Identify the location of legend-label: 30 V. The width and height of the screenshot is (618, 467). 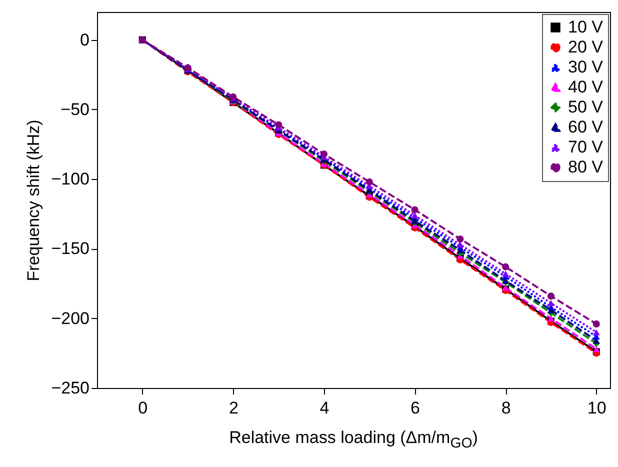
(586, 67).